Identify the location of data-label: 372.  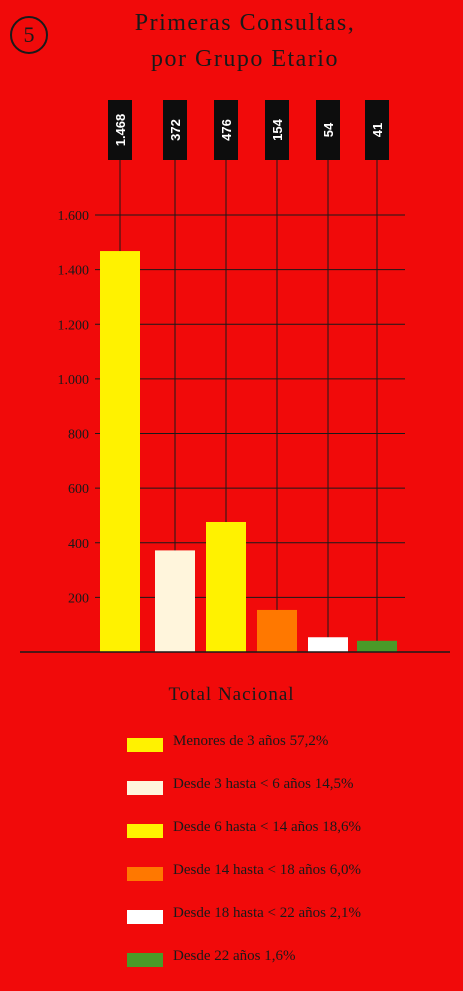
(175, 130).